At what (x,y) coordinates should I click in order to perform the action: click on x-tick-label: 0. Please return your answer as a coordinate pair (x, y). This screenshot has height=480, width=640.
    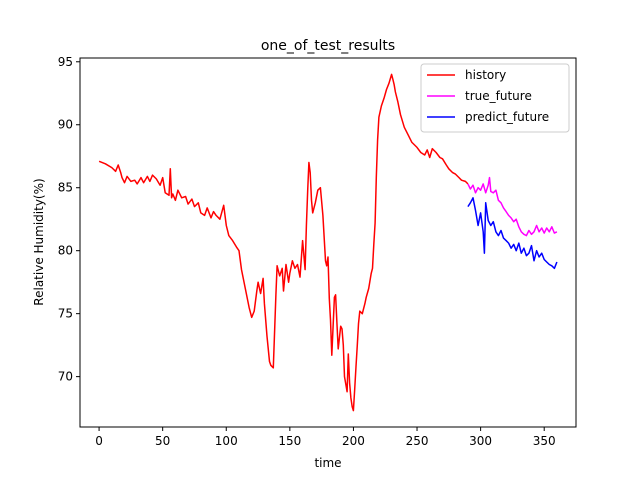
    Looking at the image, I should click on (99, 441).